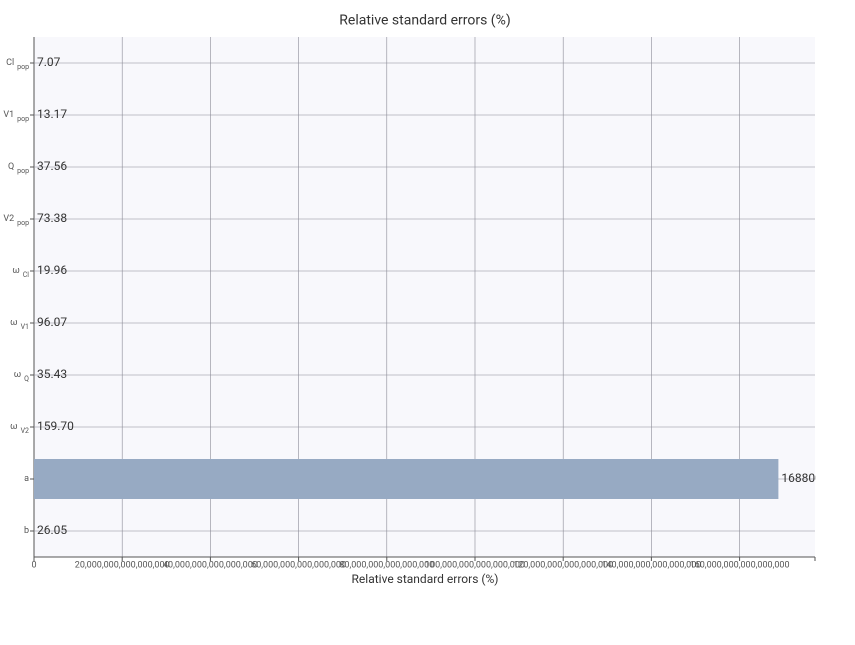 This screenshot has width=855, height=645. I want to click on category-subscript: Cl, so click(26, 275).